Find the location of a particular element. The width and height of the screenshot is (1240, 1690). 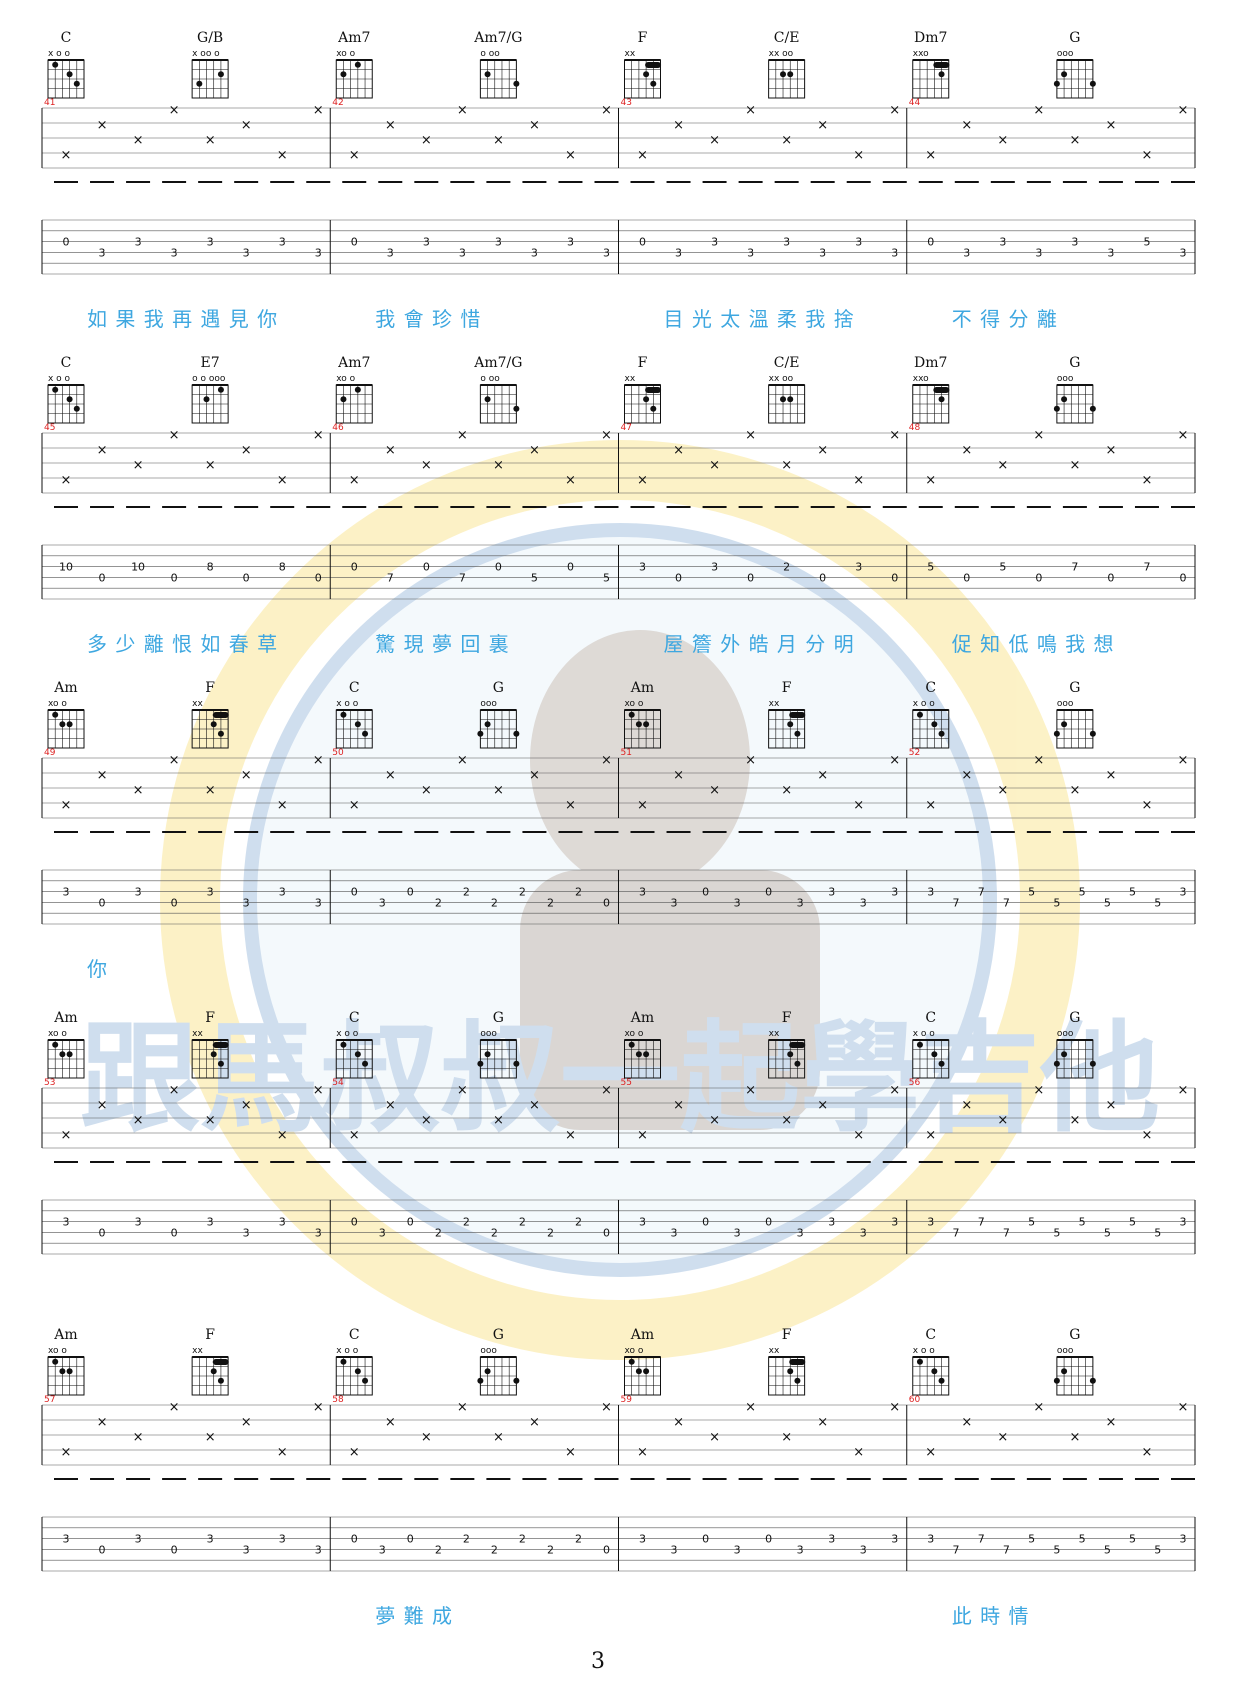

chord-open-strings: o oo is located at coordinates (490, 54).